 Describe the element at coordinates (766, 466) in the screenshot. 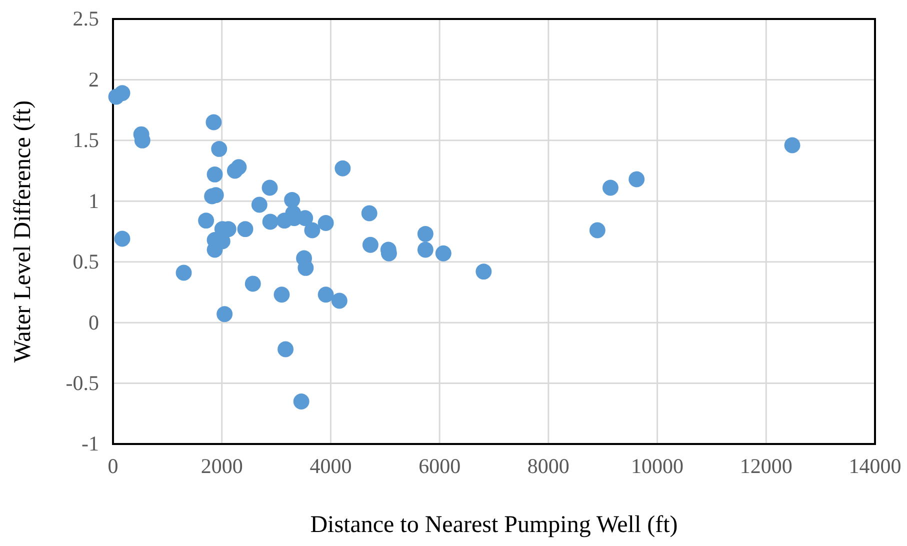

I see `x-tick-label: 12000` at that location.